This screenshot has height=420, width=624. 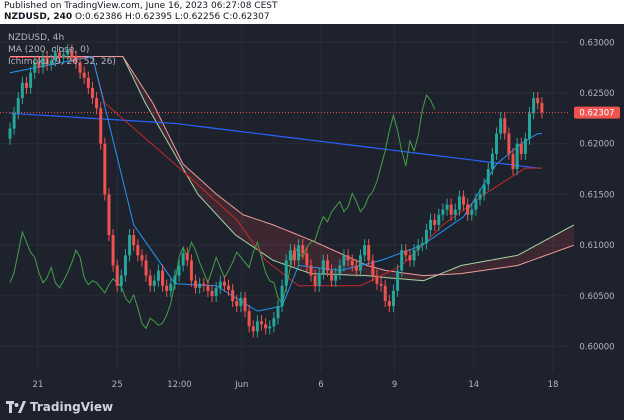 I want to click on tradingview-wordmark: TradingView, so click(x=72, y=407).